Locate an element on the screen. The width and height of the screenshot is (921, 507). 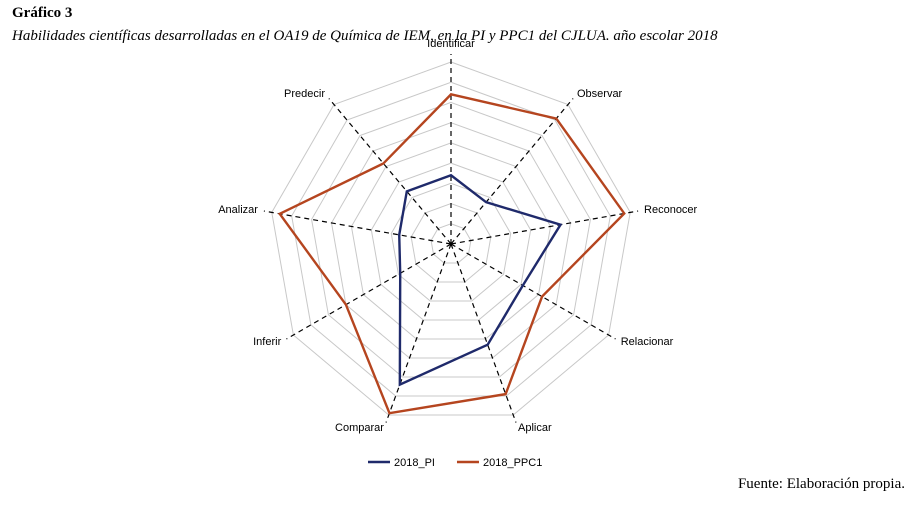
axis-label: Identificar is located at coordinates (451, 44).